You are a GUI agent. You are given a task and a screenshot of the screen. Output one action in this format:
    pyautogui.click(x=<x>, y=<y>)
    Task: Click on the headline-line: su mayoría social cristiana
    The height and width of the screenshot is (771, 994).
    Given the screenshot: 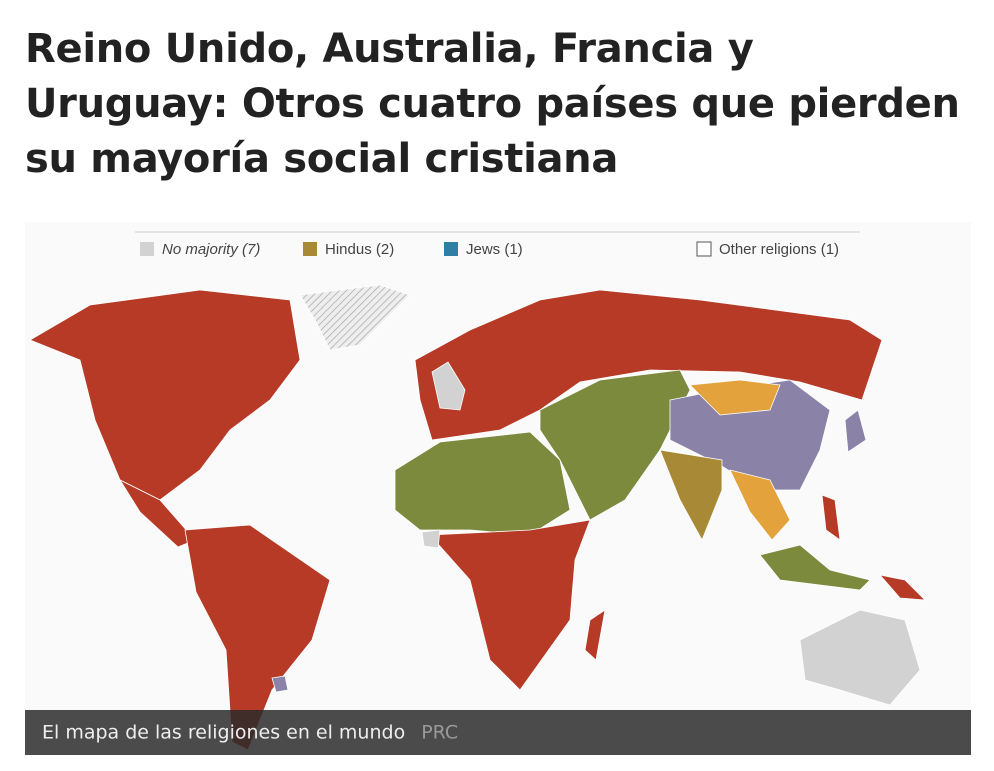 What is the action you would take?
    pyautogui.click(x=322, y=159)
    